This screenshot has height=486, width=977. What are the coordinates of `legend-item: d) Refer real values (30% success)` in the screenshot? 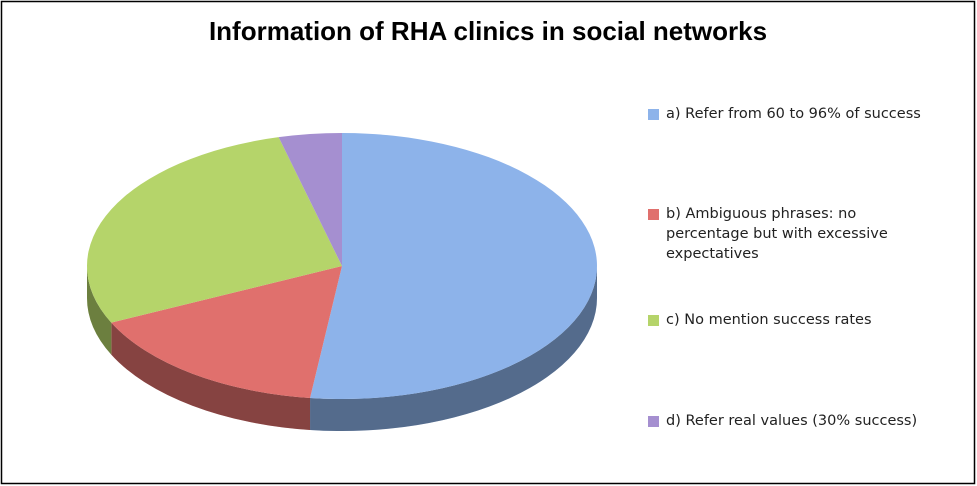 It's located at (803, 421).